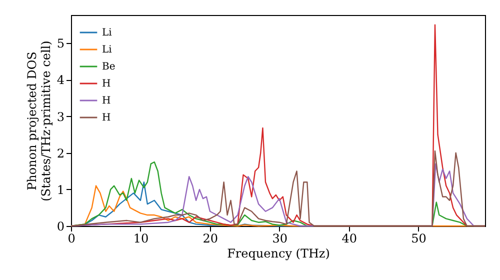 The image size is (500, 280). Describe the element at coordinates (60, 189) in the screenshot. I see `y-tick-label: 1` at that location.